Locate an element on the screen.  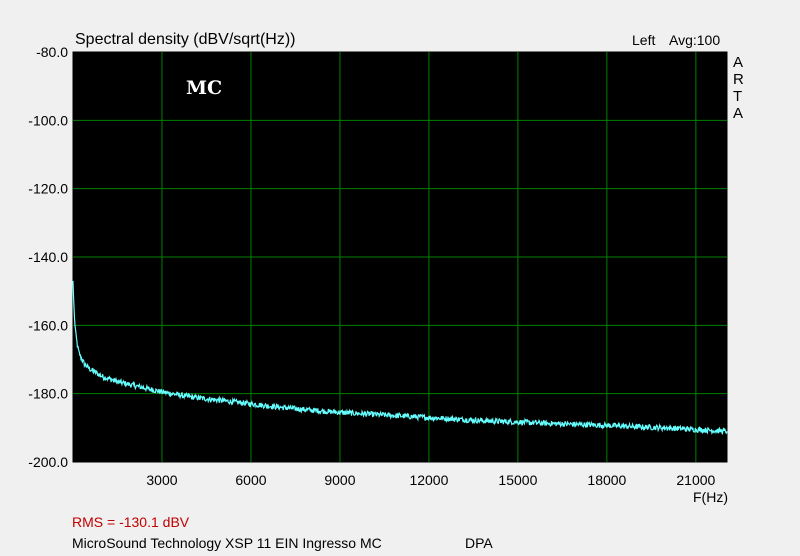
y-tick-label: -80.0 is located at coordinates (52, 52).